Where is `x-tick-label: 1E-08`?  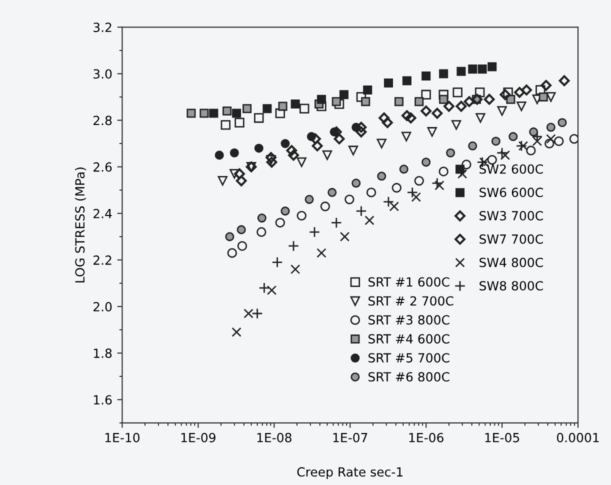 x-tick-label: 1E-08 is located at coordinates (274, 437).